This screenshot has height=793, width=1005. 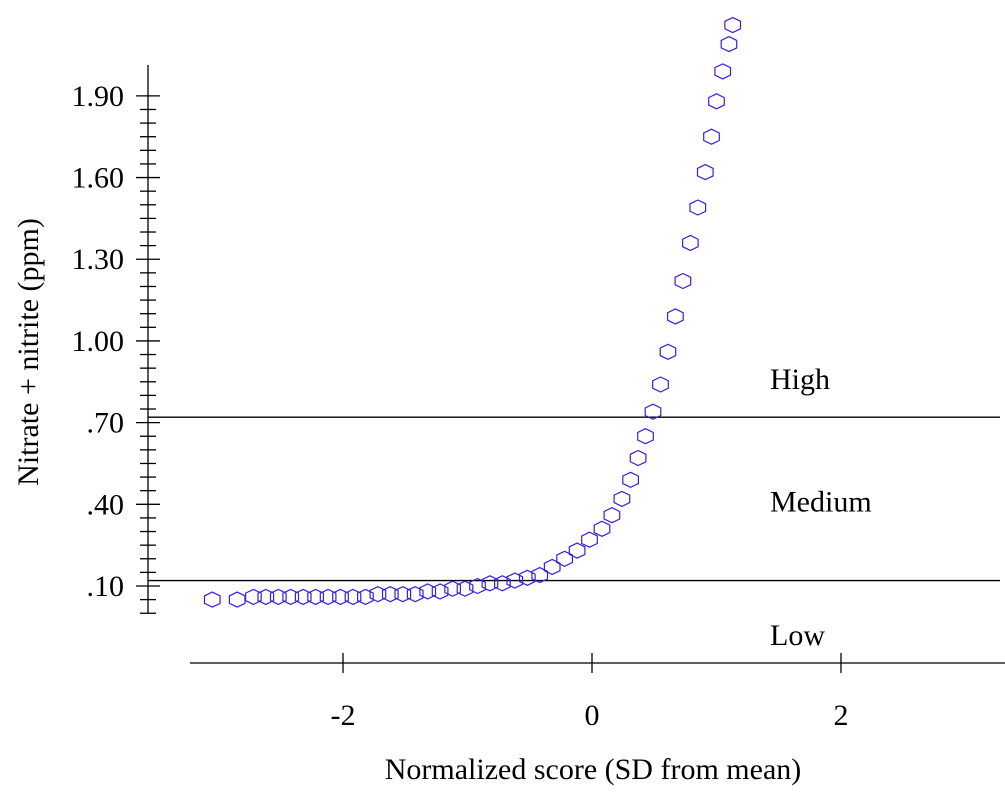 What do you see at coordinates (800, 379) in the screenshot?
I see `zone-label-high: High` at bounding box center [800, 379].